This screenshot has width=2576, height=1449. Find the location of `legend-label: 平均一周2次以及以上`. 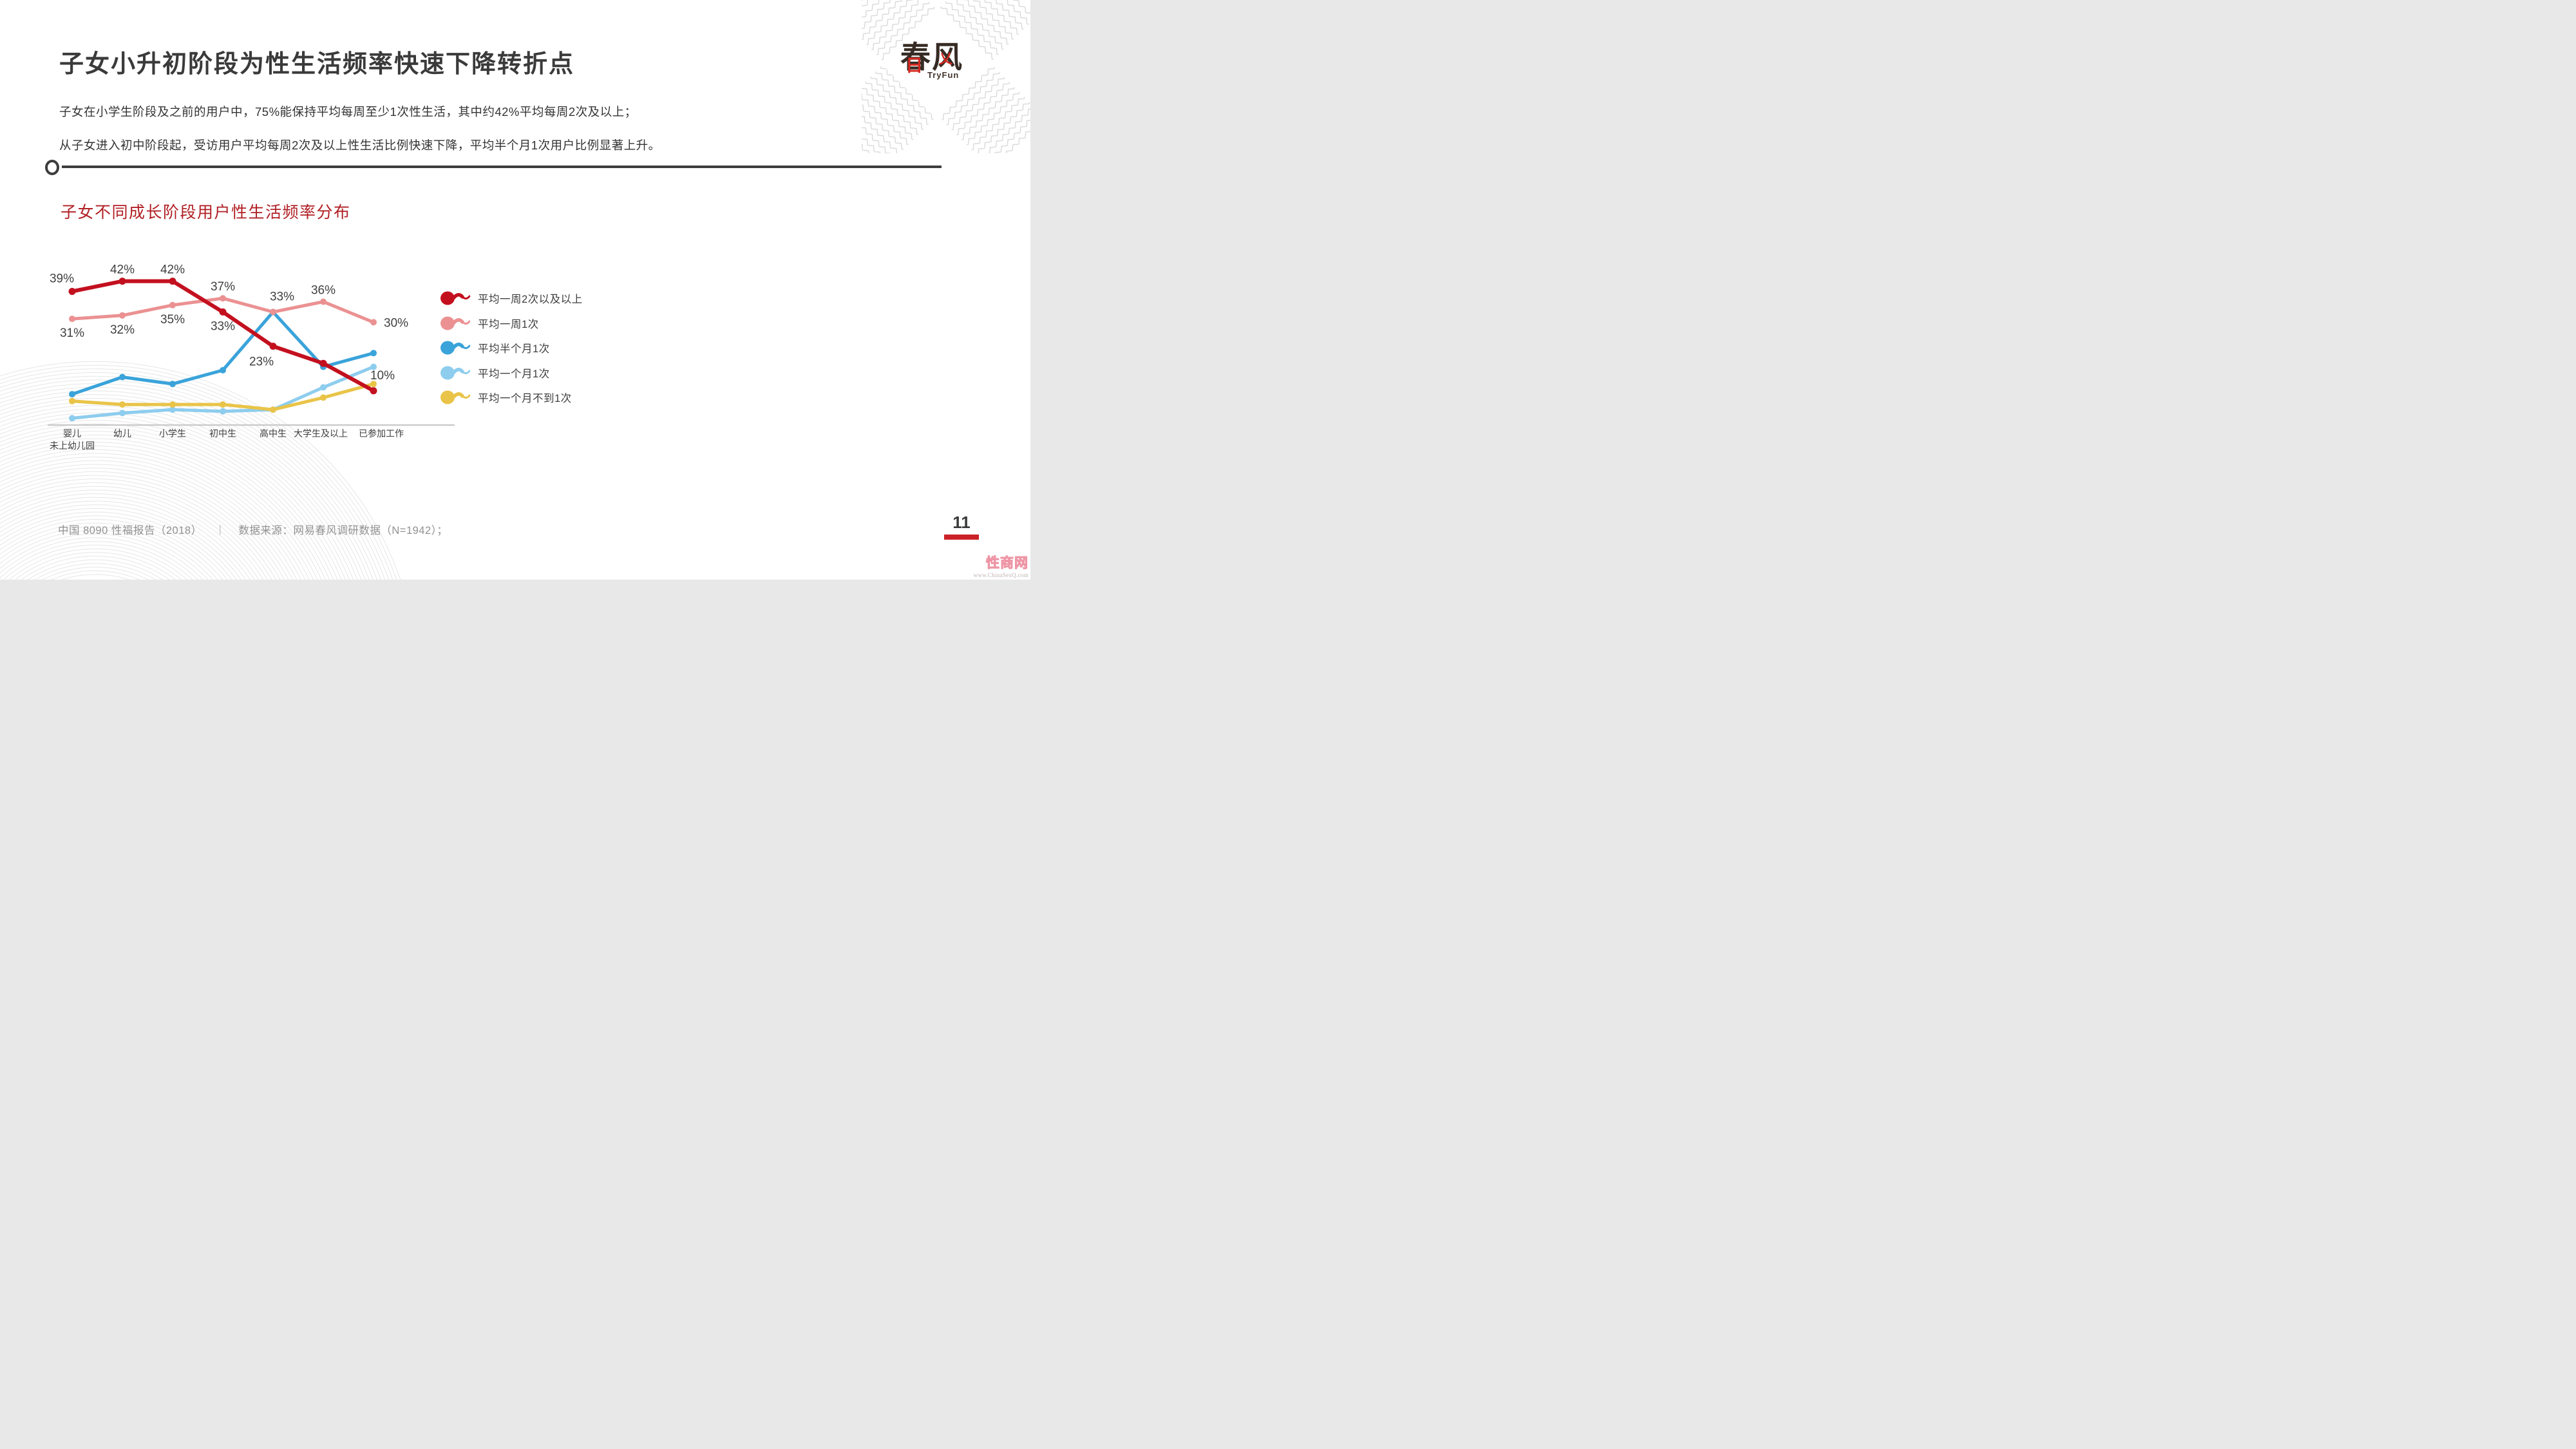

legend-label: 平均一周2次以及以上 is located at coordinates (530, 299).